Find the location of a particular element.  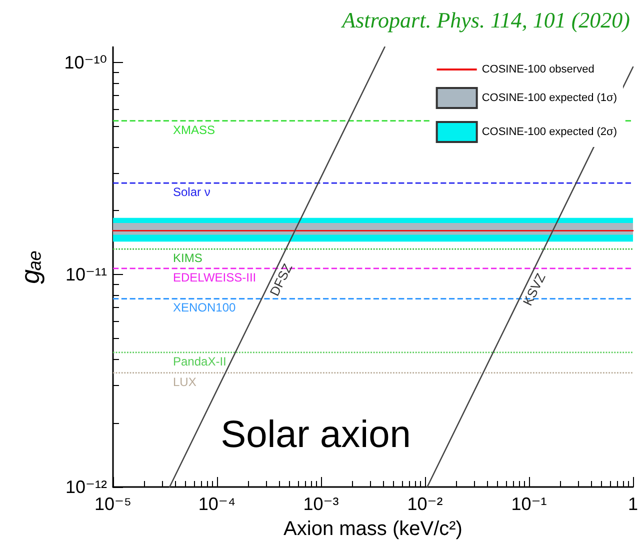

x-tick-label: 10⁻³ is located at coordinates (321, 504).